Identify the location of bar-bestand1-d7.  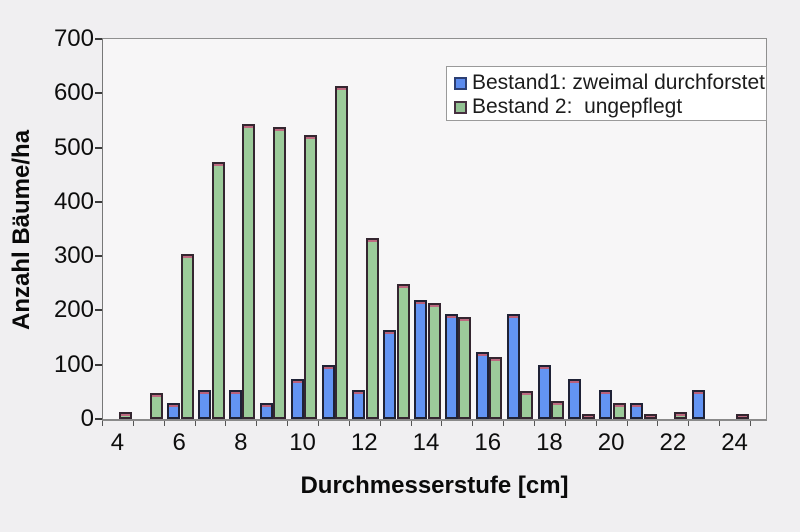
(205, 404).